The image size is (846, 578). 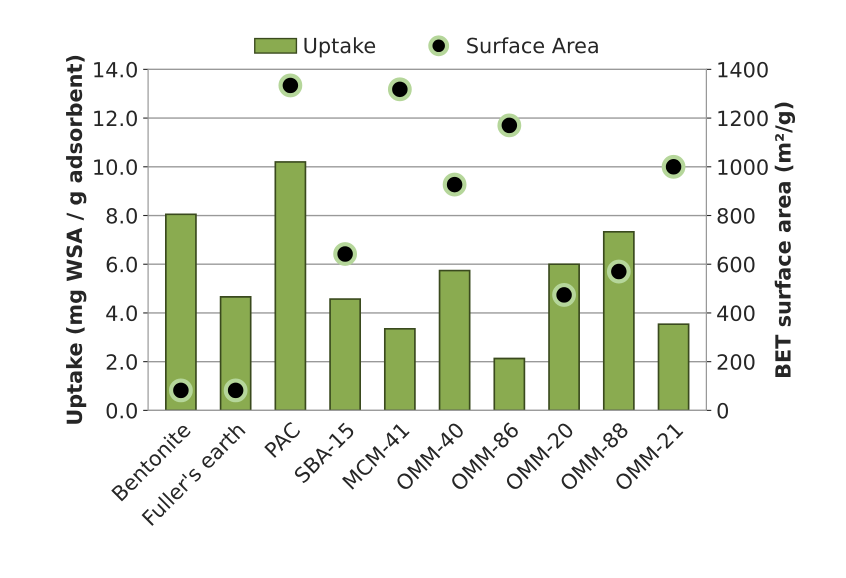 What do you see at coordinates (736, 264) in the screenshot?
I see `y2-tick-label: 600` at bounding box center [736, 264].